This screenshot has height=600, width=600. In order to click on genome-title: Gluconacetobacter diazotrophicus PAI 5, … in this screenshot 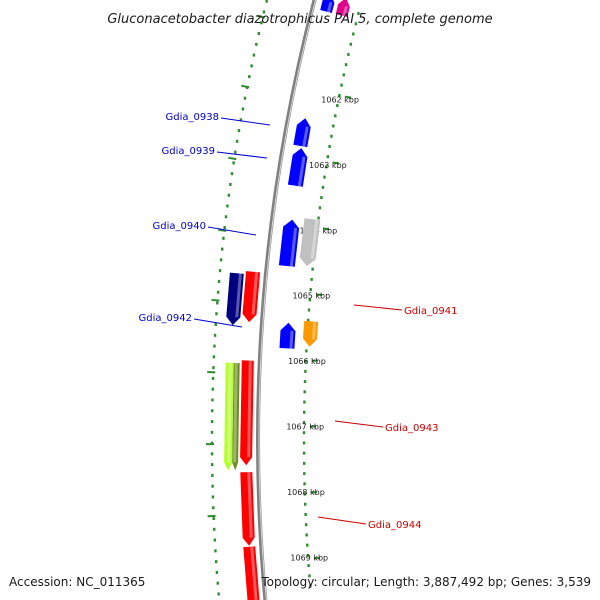, I will do `click(299, 19)`.